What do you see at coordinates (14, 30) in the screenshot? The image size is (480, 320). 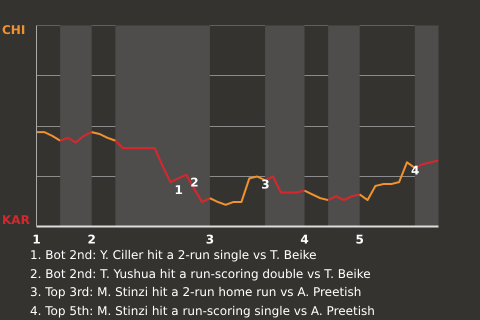 I see `text: CHI` at bounding box center [14, 30].